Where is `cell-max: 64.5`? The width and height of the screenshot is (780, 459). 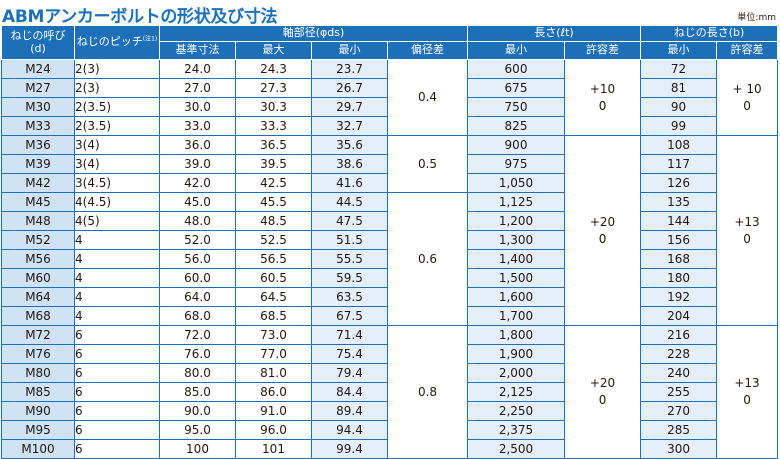 cell-max: 64.5 is located at coordinates (273, 297).